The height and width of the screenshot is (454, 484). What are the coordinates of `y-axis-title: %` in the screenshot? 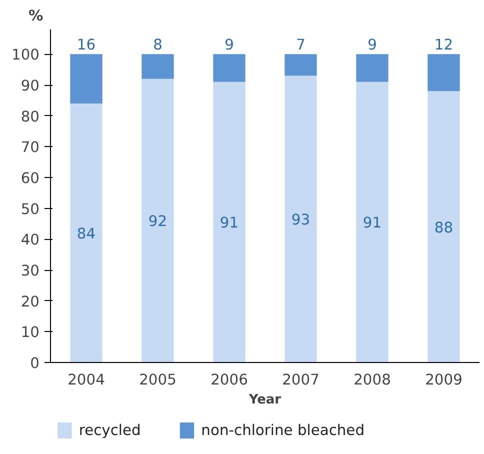 It's located at (36, 16).